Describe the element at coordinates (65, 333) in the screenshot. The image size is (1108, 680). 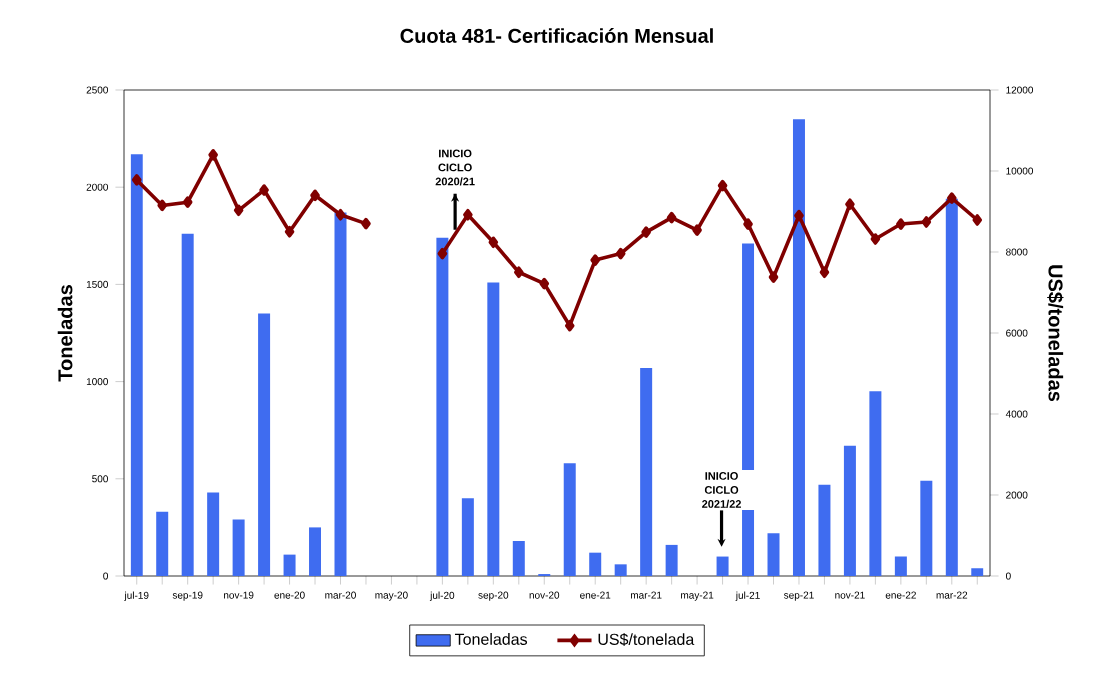
I see `y-axis-title: Toneladas` at that location.